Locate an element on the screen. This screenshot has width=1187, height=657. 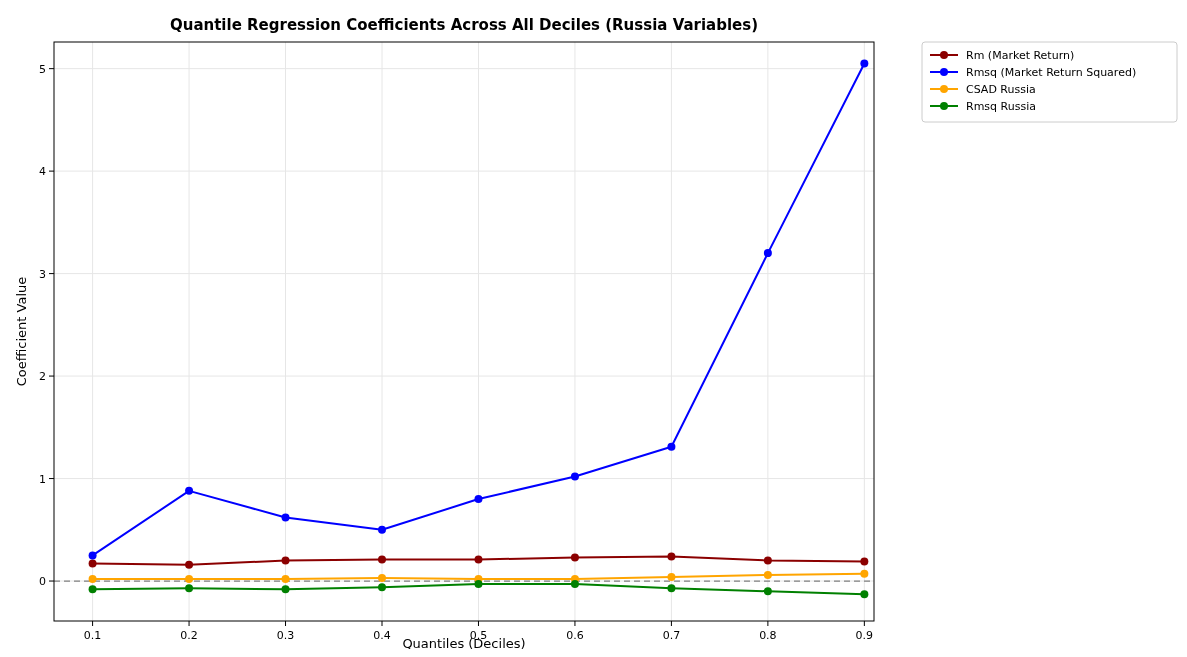
x-tick-label: 0.8 is located at coordinates (768, 635).